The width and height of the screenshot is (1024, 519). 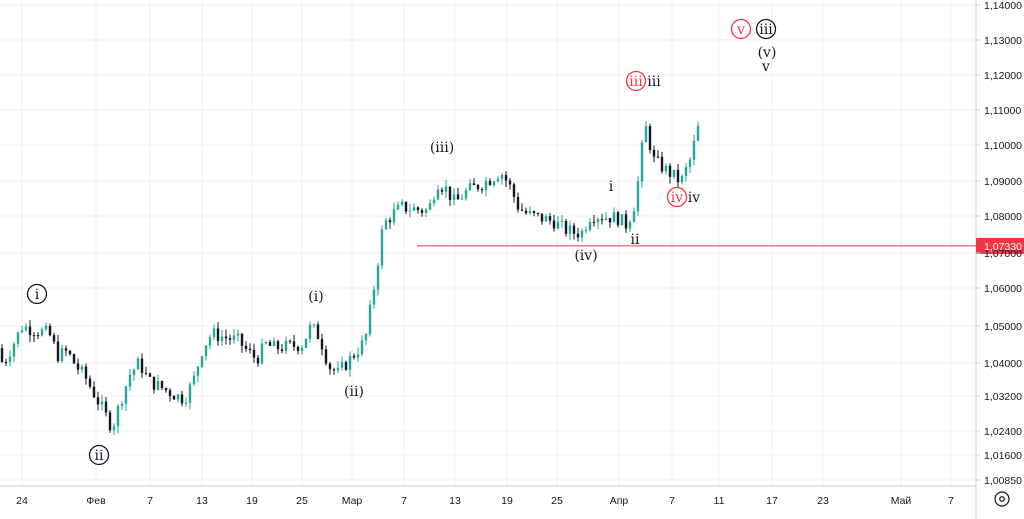 What do you see at coordinates (485, 501) in the screenshot?
I see `x-axis: 24 Фев 7 13 19 25 Мар 7 13 19 25 Апр 7 11 17 23 Май 7` at bounding box center [485, 501].